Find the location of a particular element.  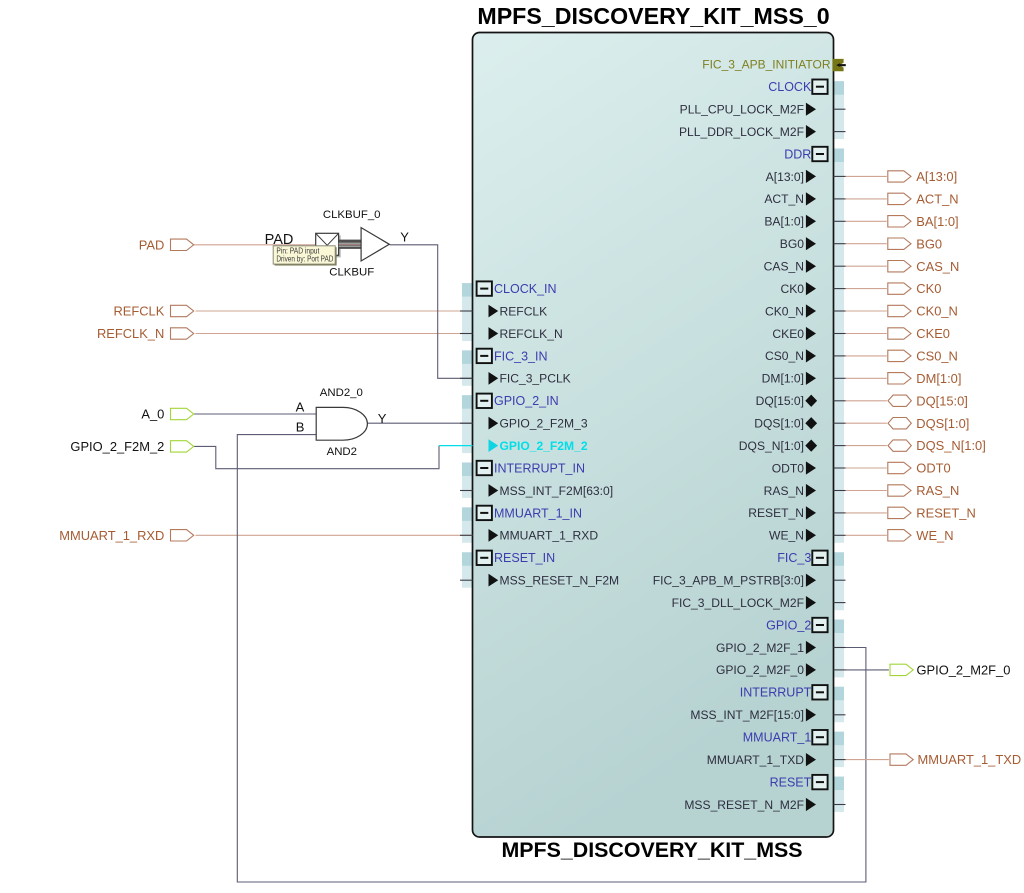

svg-text: B is located at coordinates (300, 426).